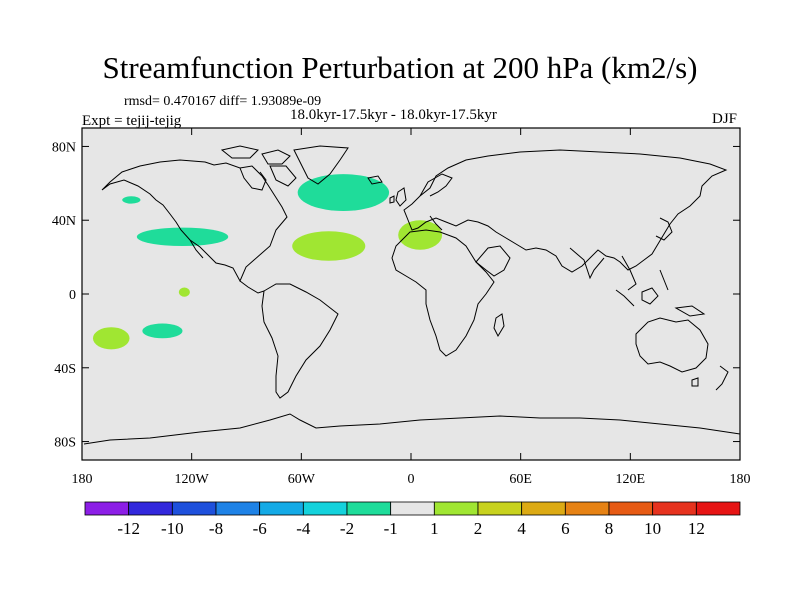  What do you see at coordinates (696, 528) in the screenshot?
I see `colorbar-label: 12` at bounding box center [696, 528].